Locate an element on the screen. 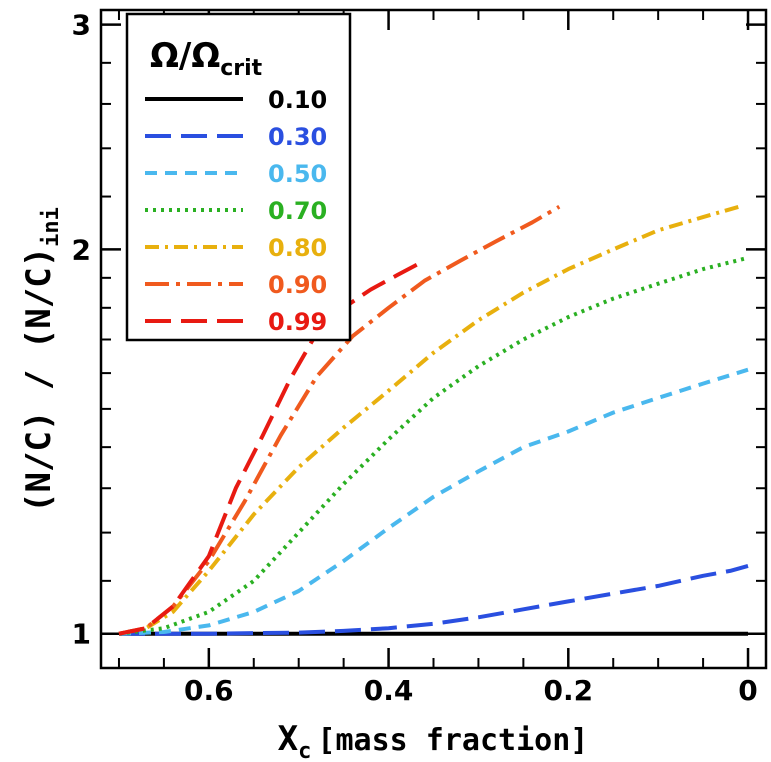 Image resolution: width=771 pixels, height=762 pixels. legend-label-0-70: 0.70 is located at coordinates (297, 211).